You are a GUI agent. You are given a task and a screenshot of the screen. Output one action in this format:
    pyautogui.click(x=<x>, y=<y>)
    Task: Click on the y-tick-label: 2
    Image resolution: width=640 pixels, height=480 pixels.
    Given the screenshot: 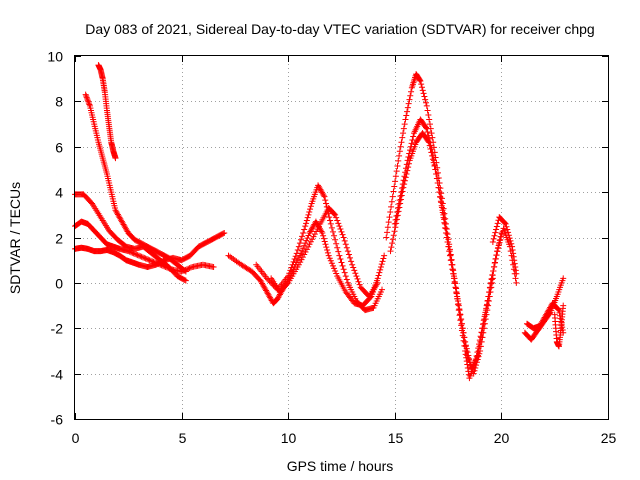 What is the action you would take?
    pyautogui.click(x=59, y=239)
    